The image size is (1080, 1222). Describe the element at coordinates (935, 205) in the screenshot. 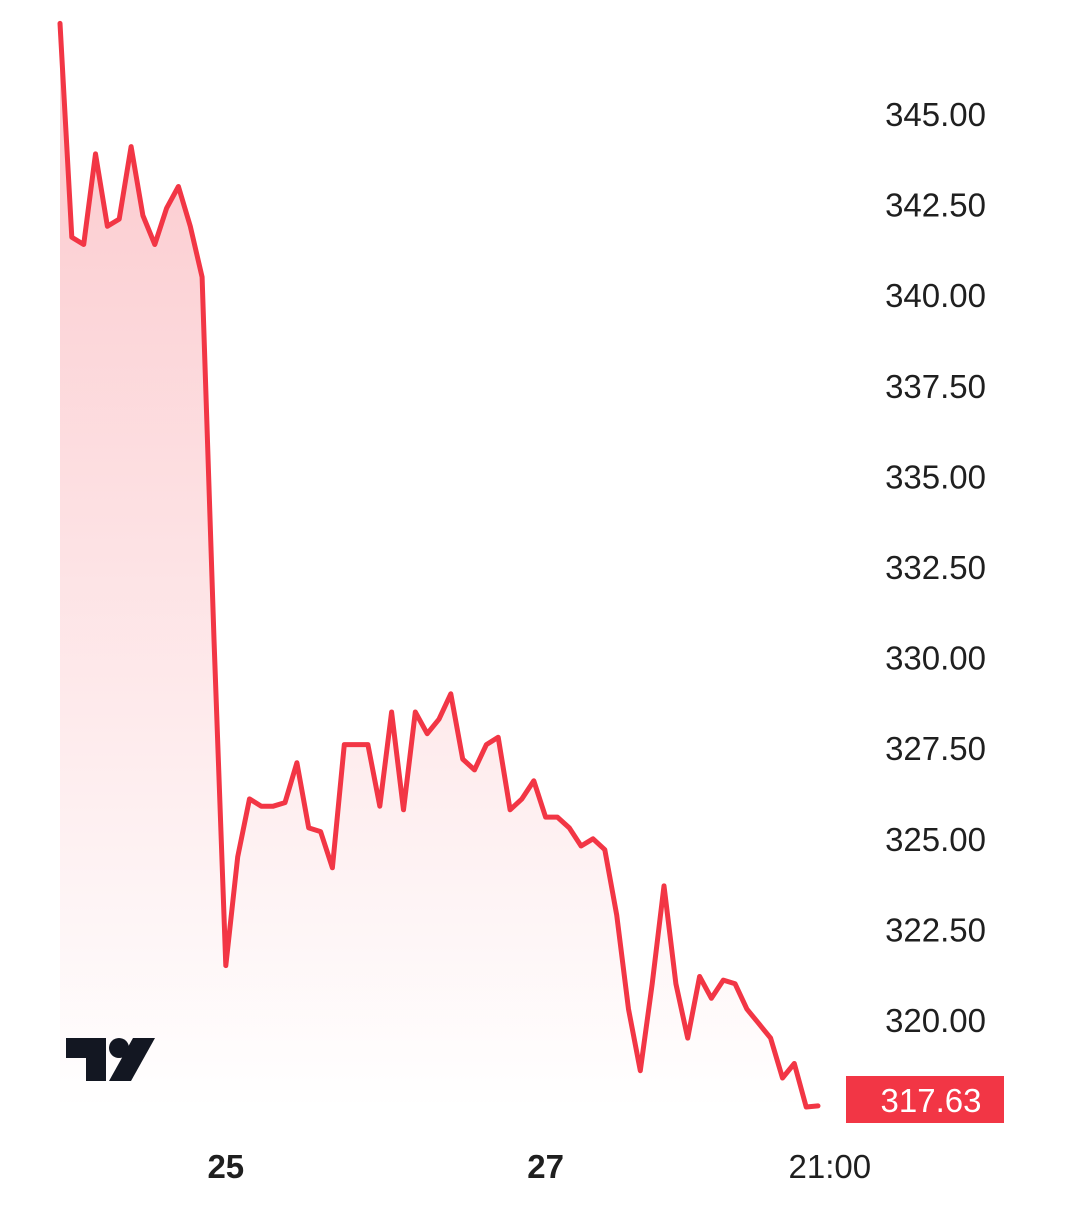

I see `y-tick-label: 342.50` at that location.